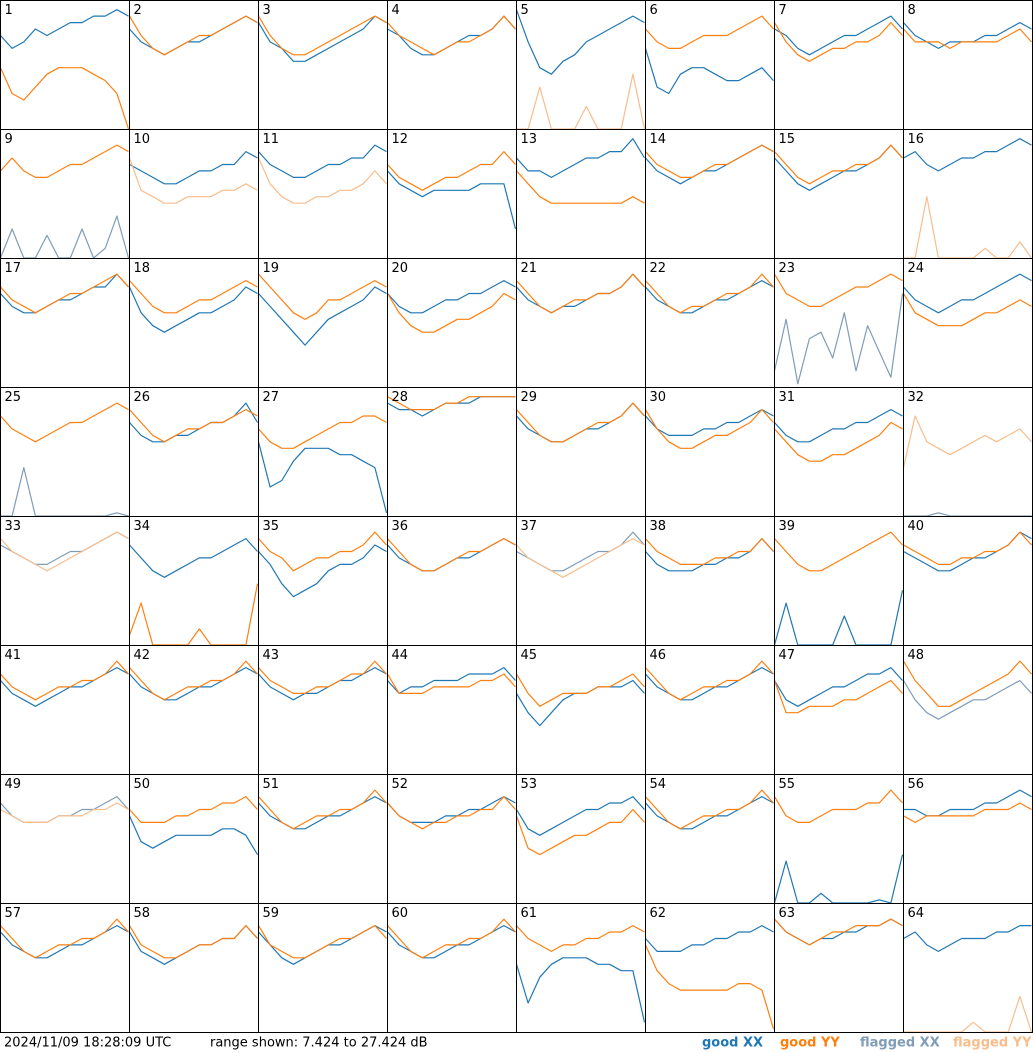  What do you see at coordinates (13, 784) in the screenshot?
I see `panel-label: 49` at bounding box center [13, 784].